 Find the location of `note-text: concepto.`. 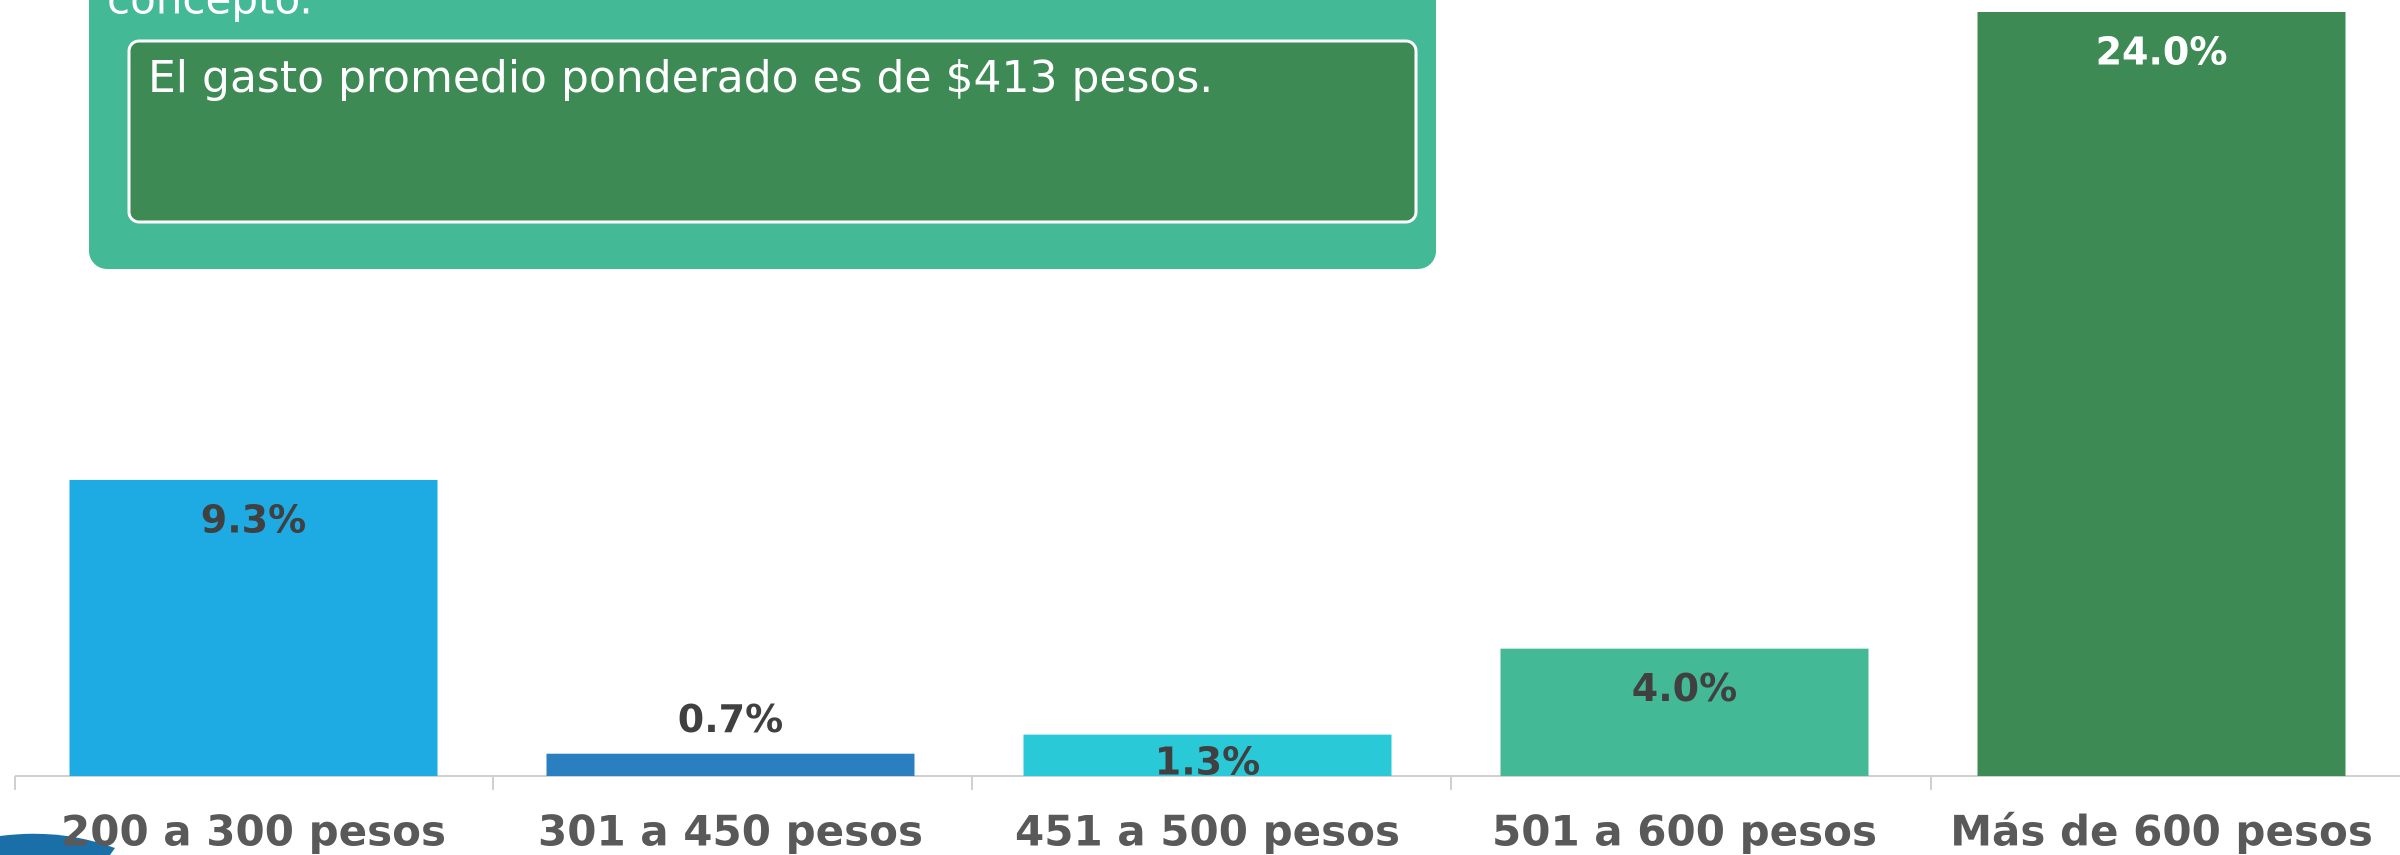

note-text: concepto. is located at coordinates (210, 12).